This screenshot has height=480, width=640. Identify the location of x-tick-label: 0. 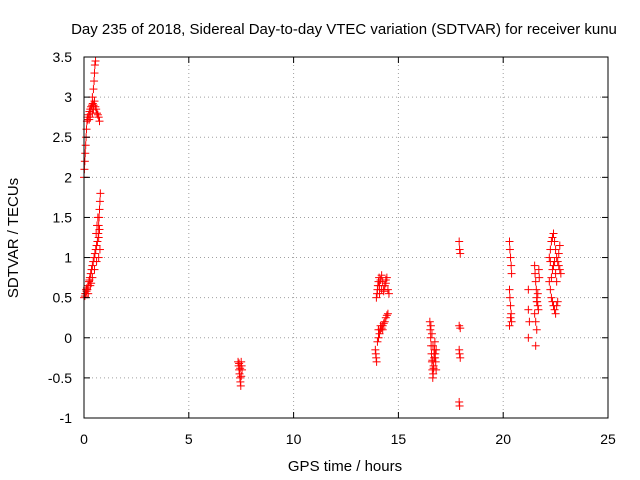
(84, 439).